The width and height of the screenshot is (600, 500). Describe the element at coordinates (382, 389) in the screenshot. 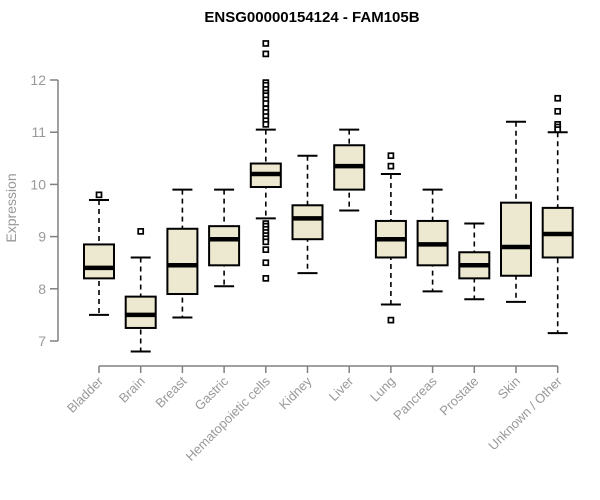

I see `x-tick-label: Lung` at that location.